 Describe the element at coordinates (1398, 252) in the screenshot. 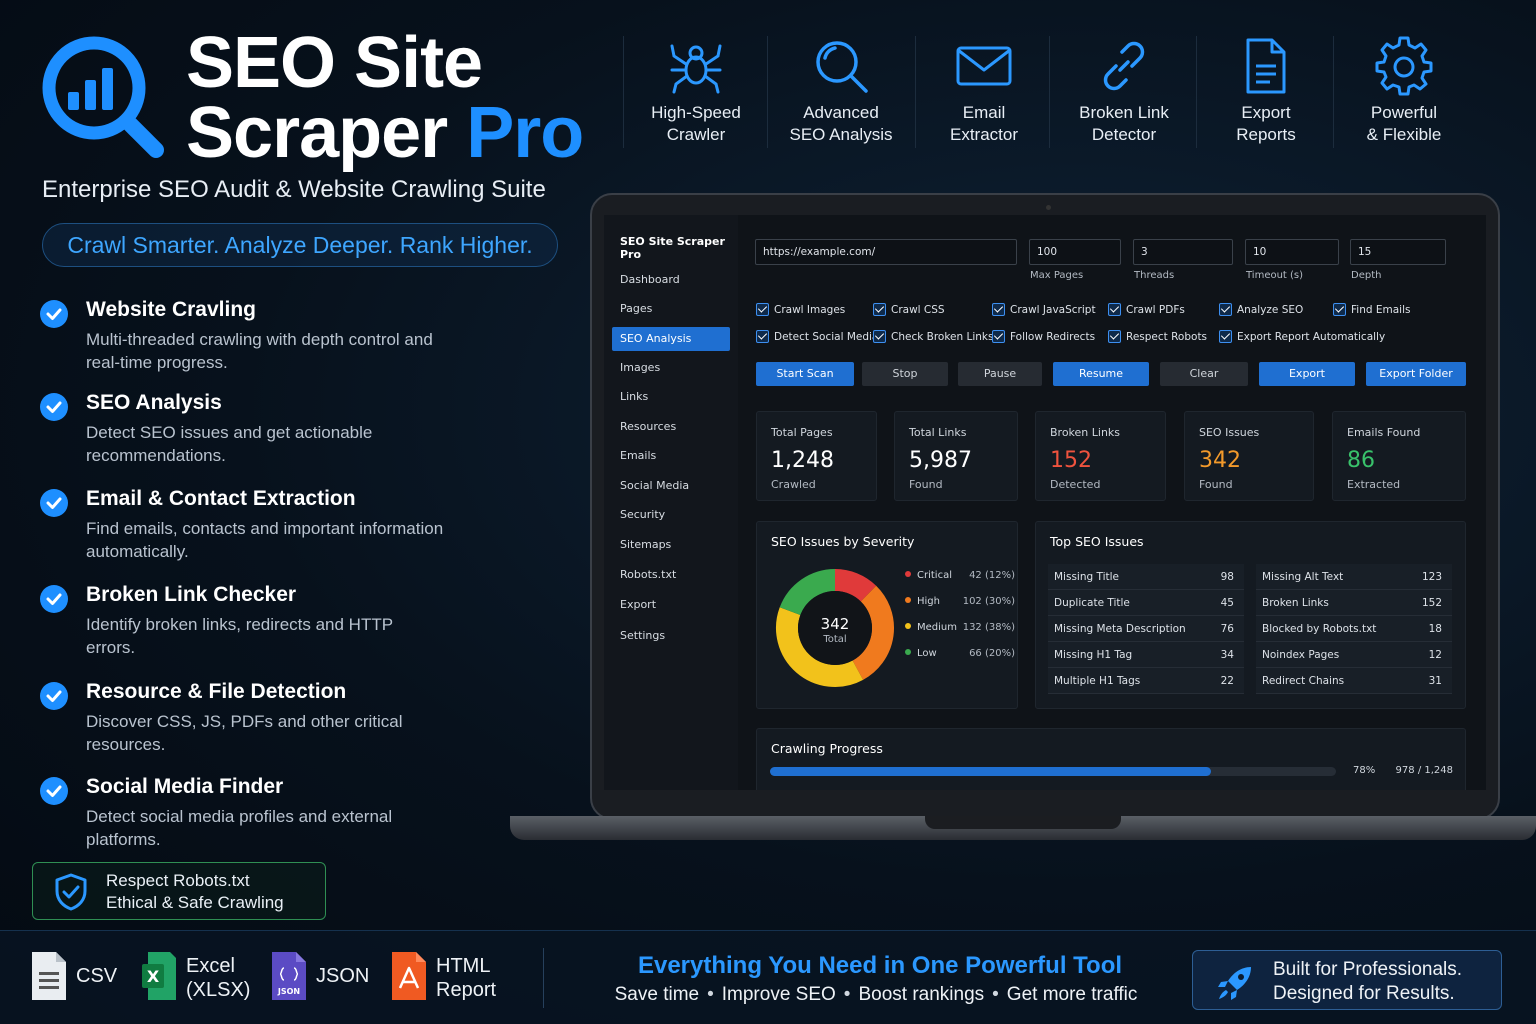

I see `depth-input: 15` at that location.